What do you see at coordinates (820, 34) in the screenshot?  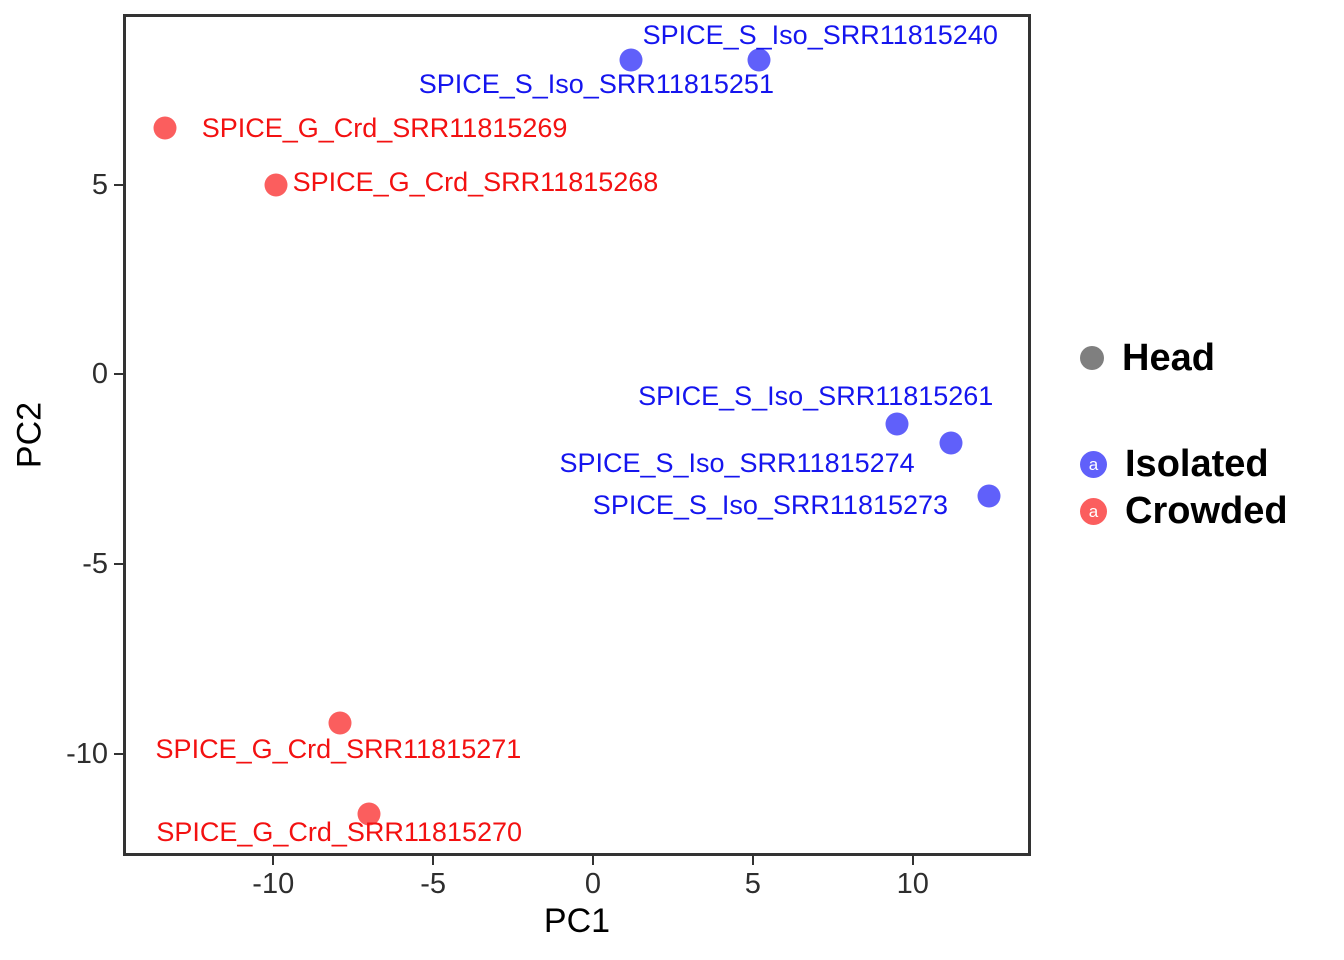 I see `point-label: SPICE_S_Iso_SRR11815240` at bounding box center [820, 34].